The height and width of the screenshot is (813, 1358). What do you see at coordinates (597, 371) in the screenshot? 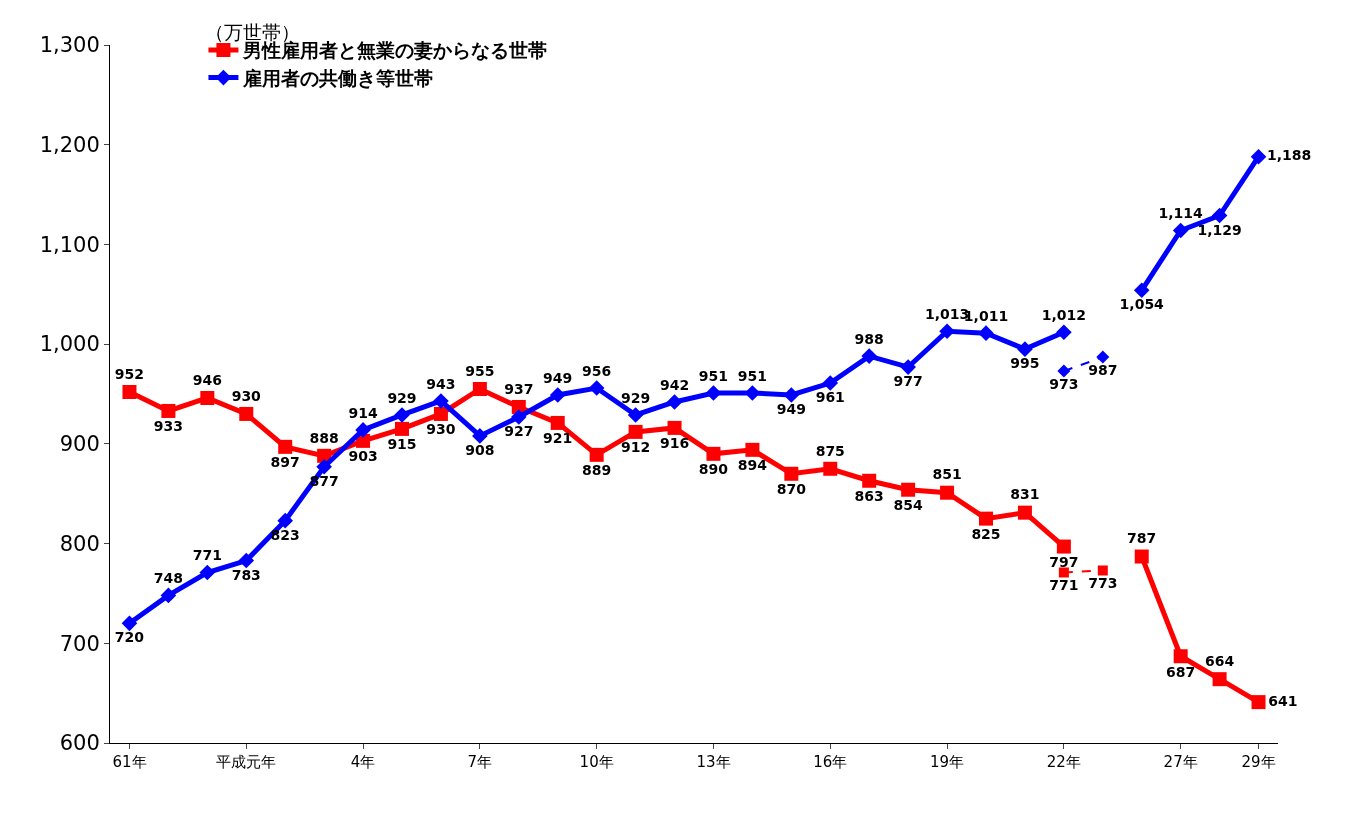
I see `data-label: 956` at bounding box center [597, 371].